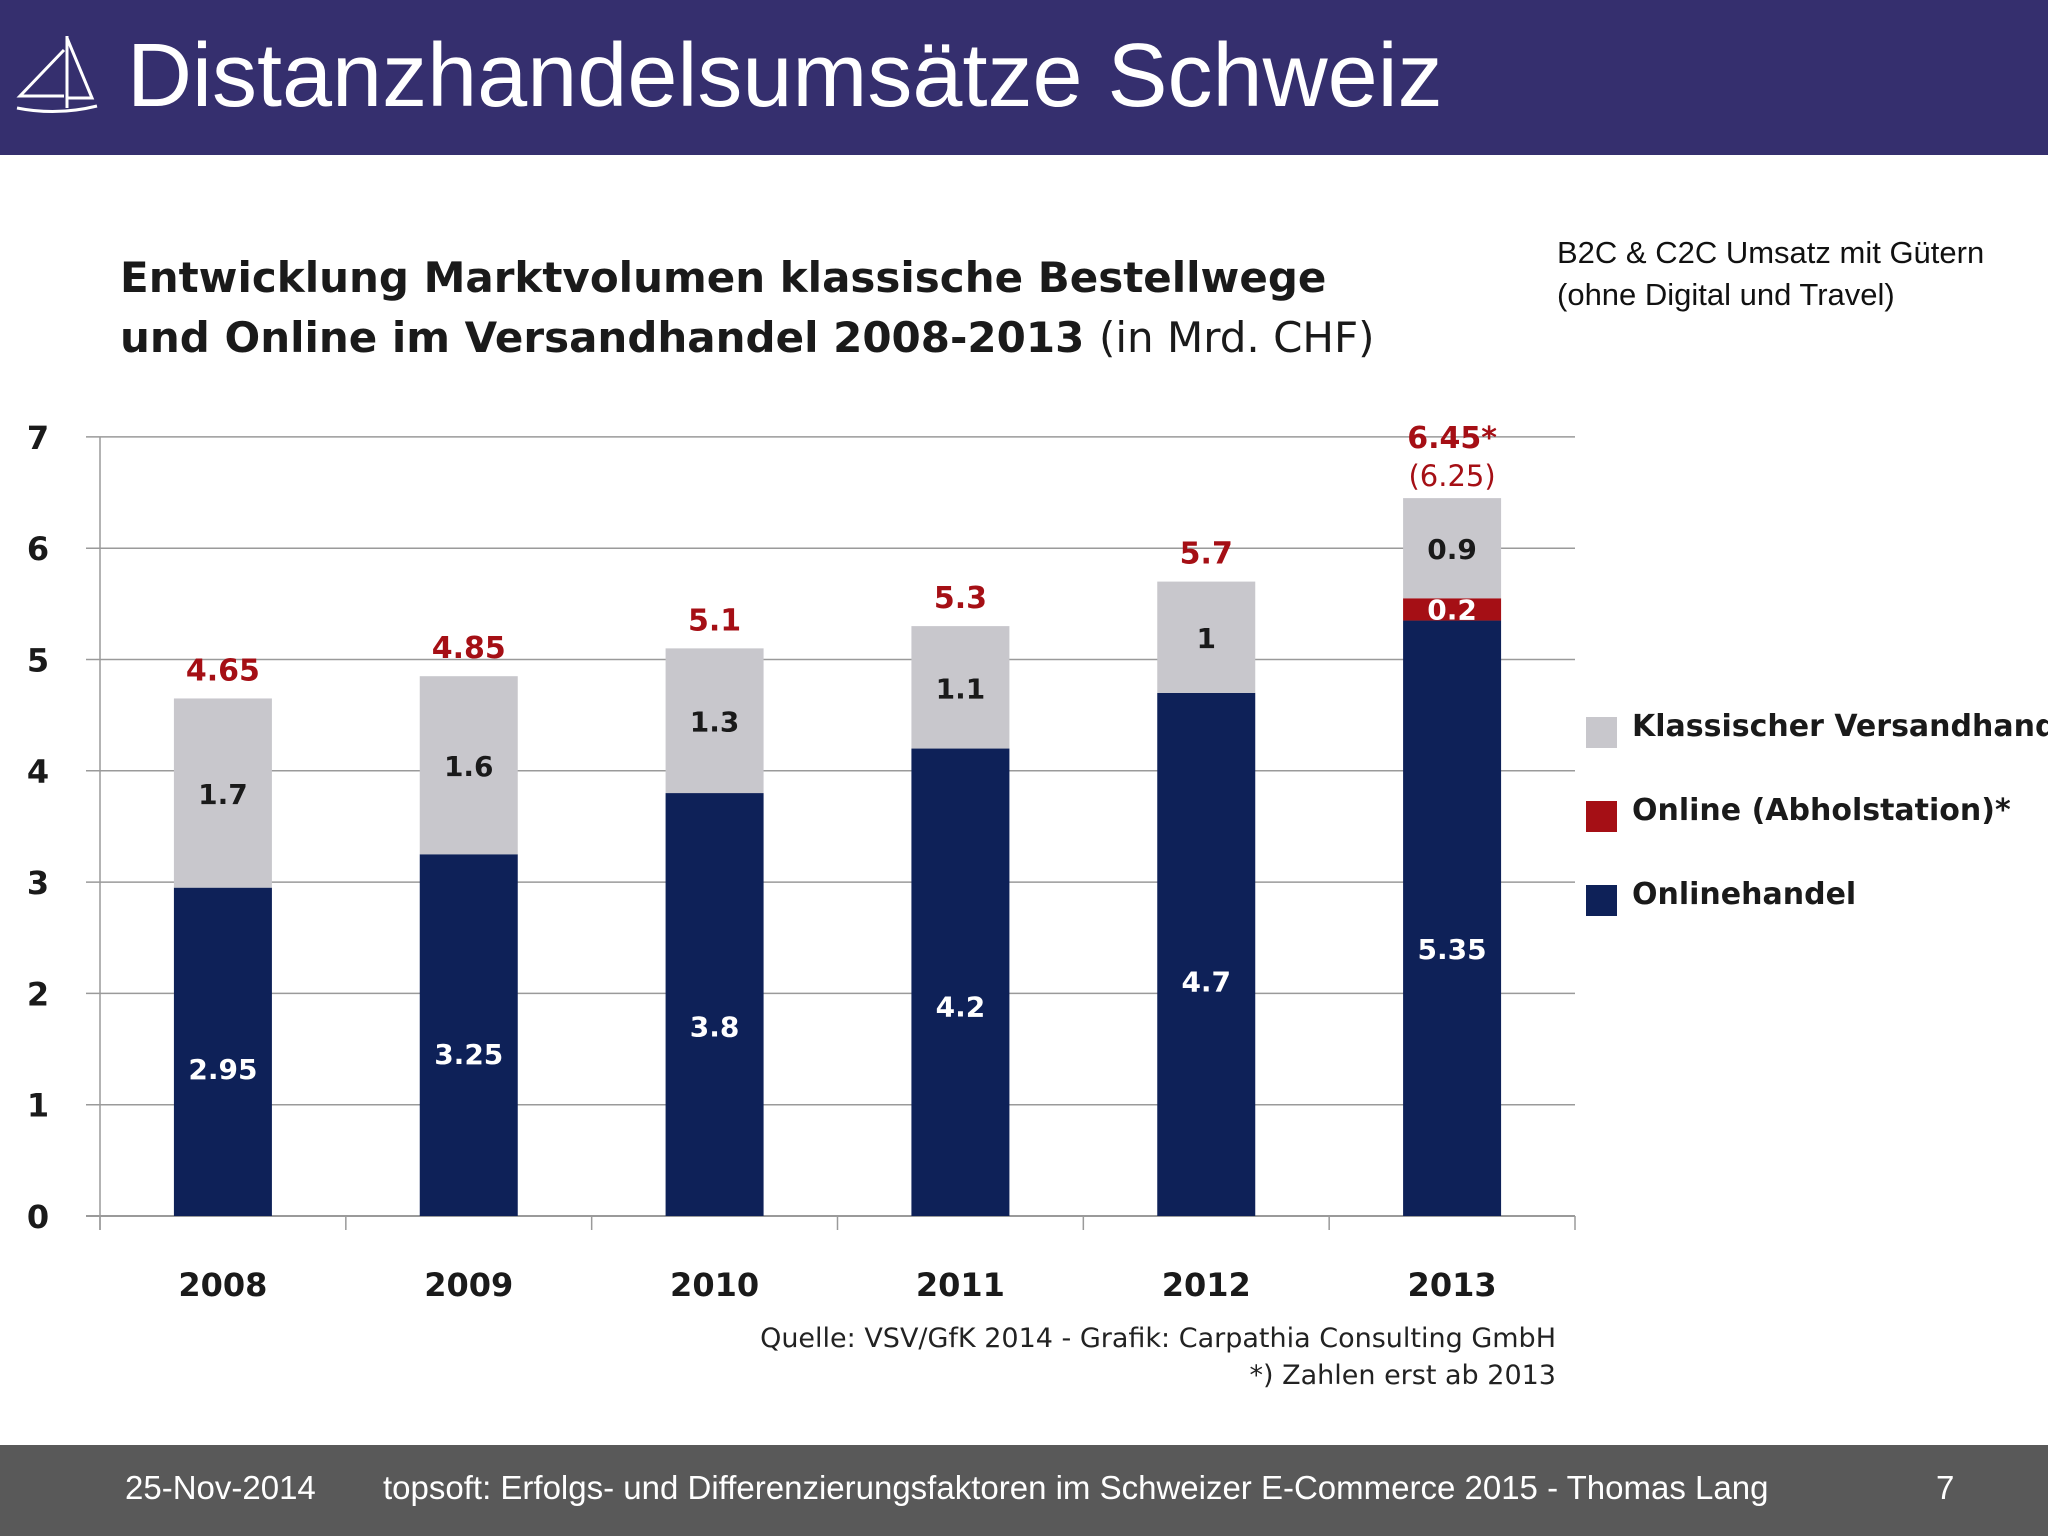  I want to click on y-tick-label: 4, so click(38, 772).